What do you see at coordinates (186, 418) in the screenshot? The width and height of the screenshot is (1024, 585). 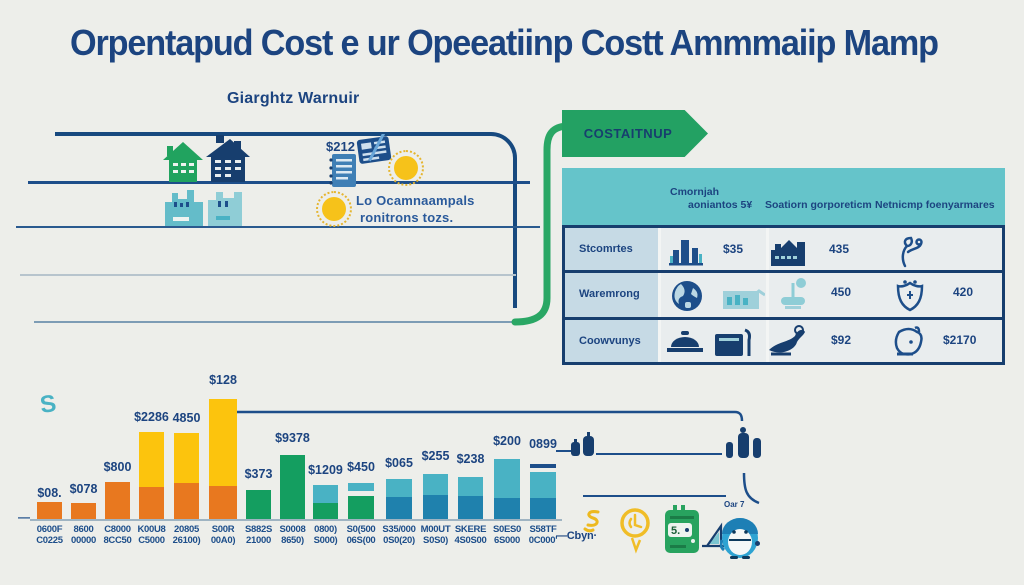 I see `bar-value-label: 4850` at bounding box center [186, 418].